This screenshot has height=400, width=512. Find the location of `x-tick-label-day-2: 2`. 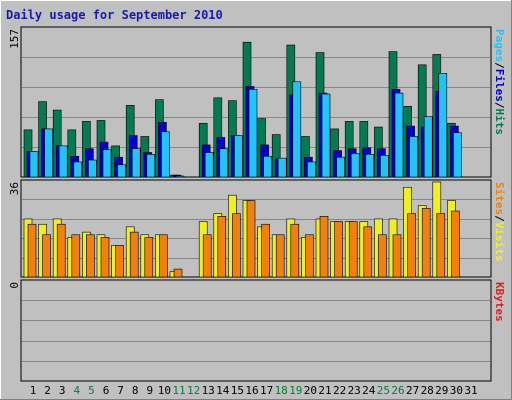

x-tick-label-day-2: 2 is located at coordinates (47, 390).